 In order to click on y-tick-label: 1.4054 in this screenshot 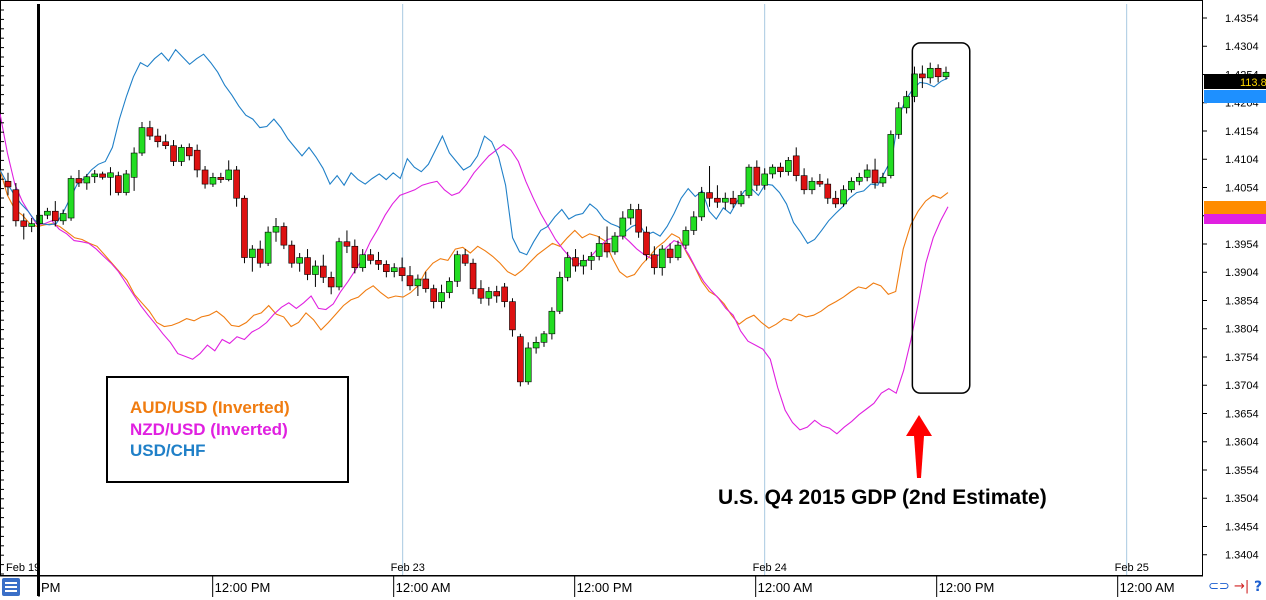, I will do `click(1242, 188)`.